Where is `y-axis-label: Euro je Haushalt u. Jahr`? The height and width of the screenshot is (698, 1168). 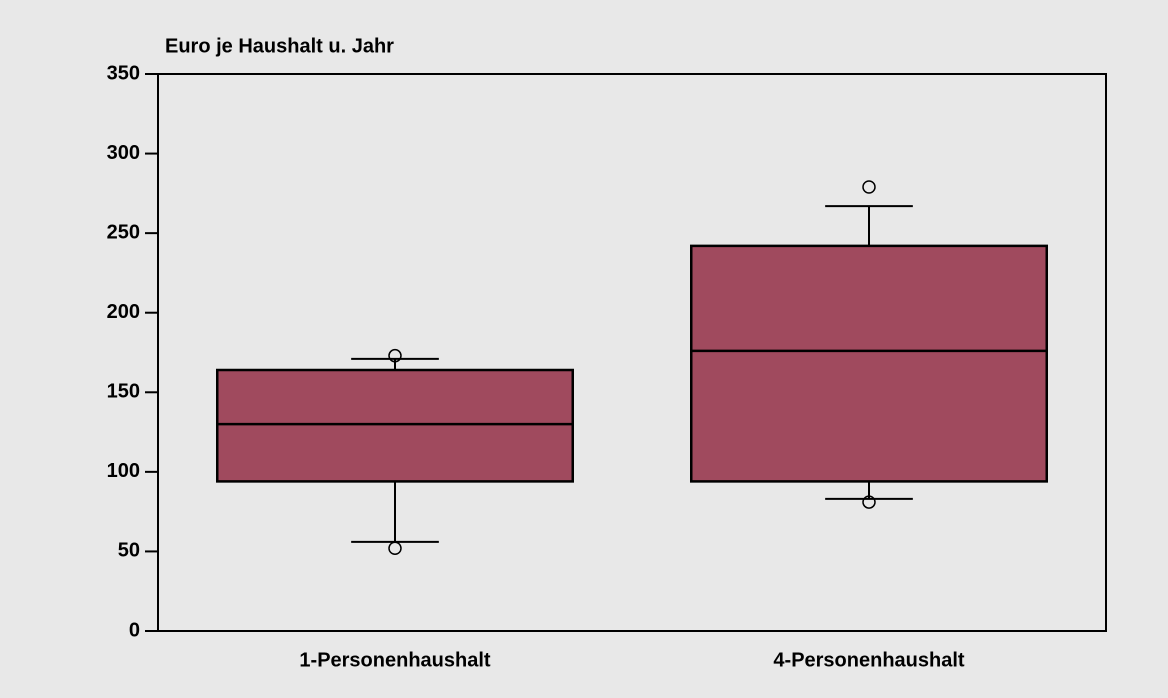 y-axis-label: Euro je Haushalt u. Jahr is located at coordinates (279, 46).